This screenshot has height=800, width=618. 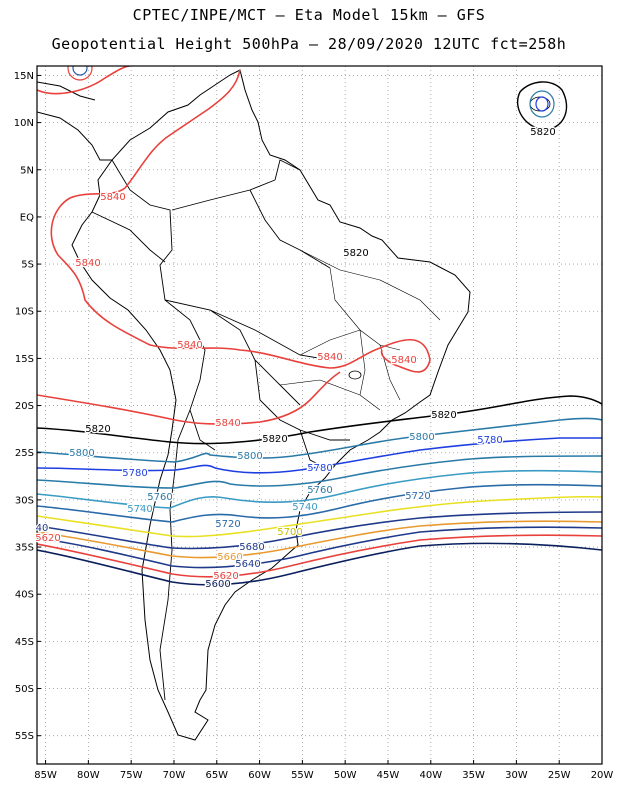 What do you see at coordinates (131, 775) in the screenshot?
I see `lon-tick-label: 75W` at bounding box center [131, 775].